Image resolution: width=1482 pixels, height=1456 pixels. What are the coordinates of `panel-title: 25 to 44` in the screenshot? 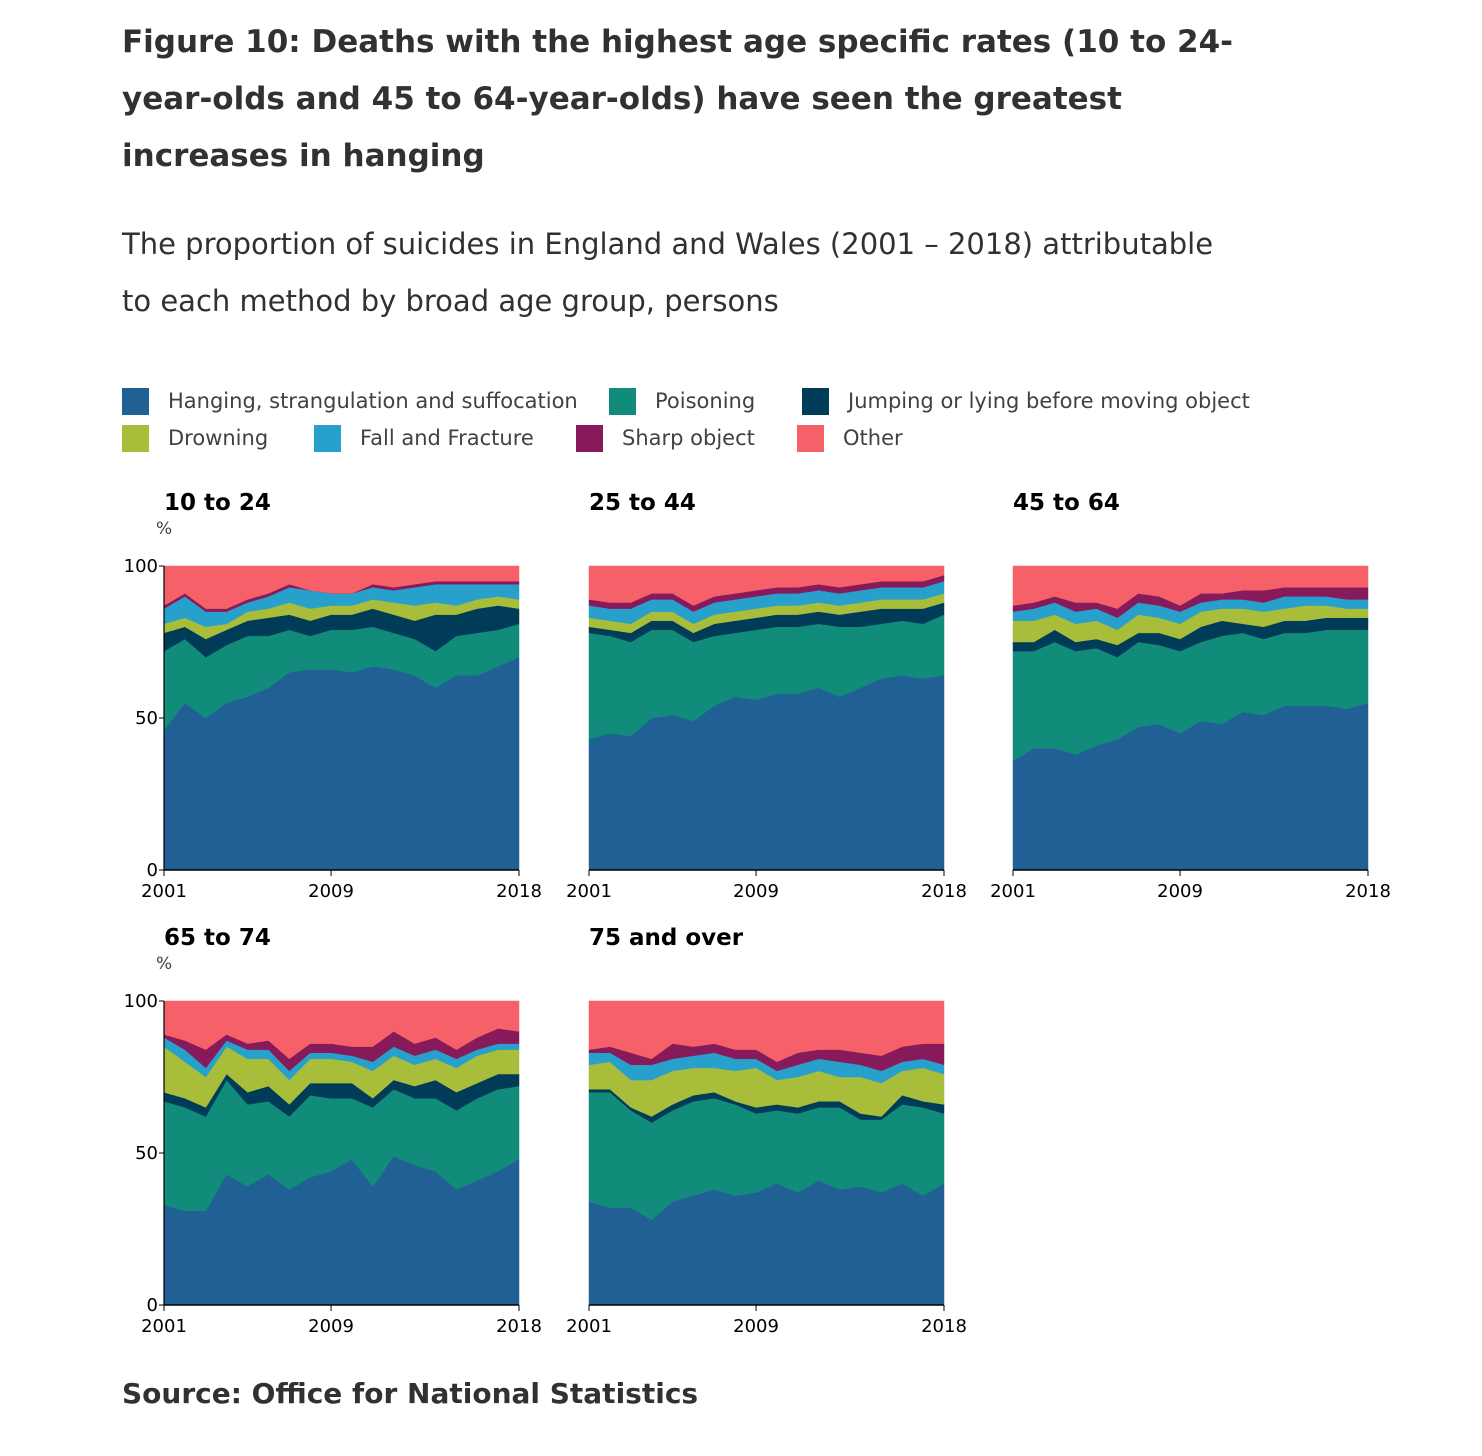 It's located at (642, 503).